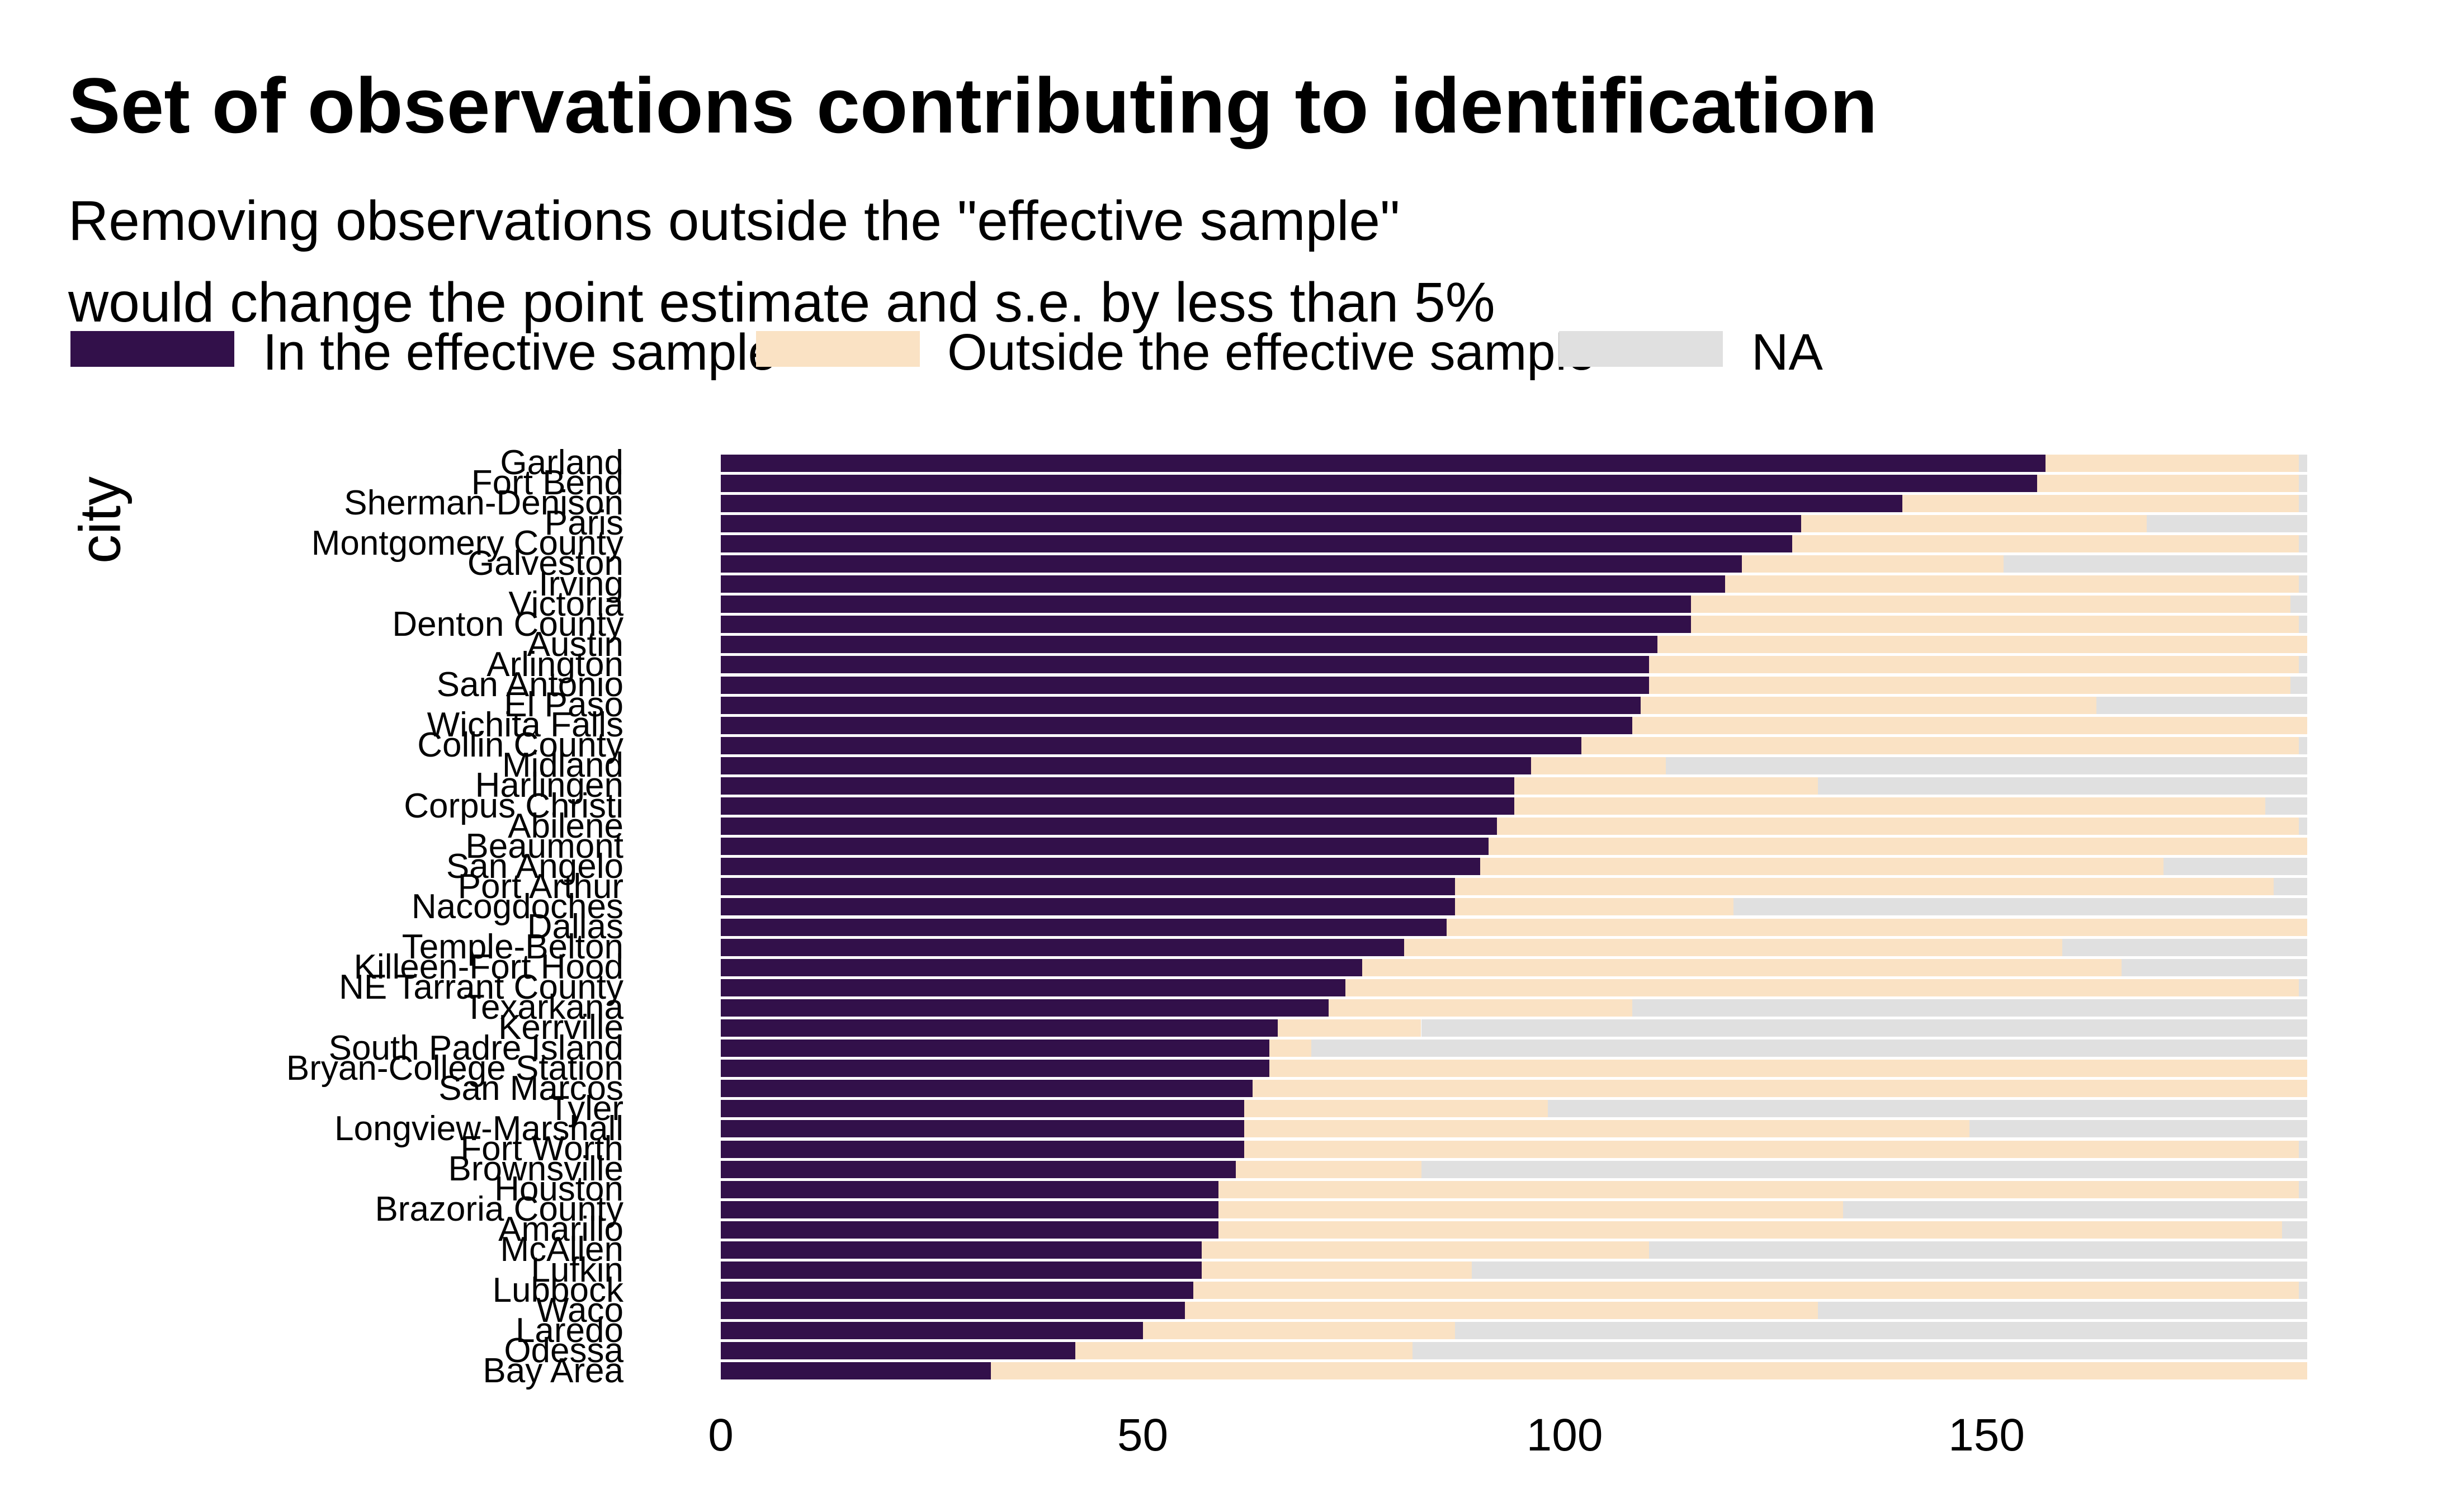  What do you see at coordinates (563, 765) in the screenshot?
I see `y-tick-label: Midland` at bounding box center [563, 765].